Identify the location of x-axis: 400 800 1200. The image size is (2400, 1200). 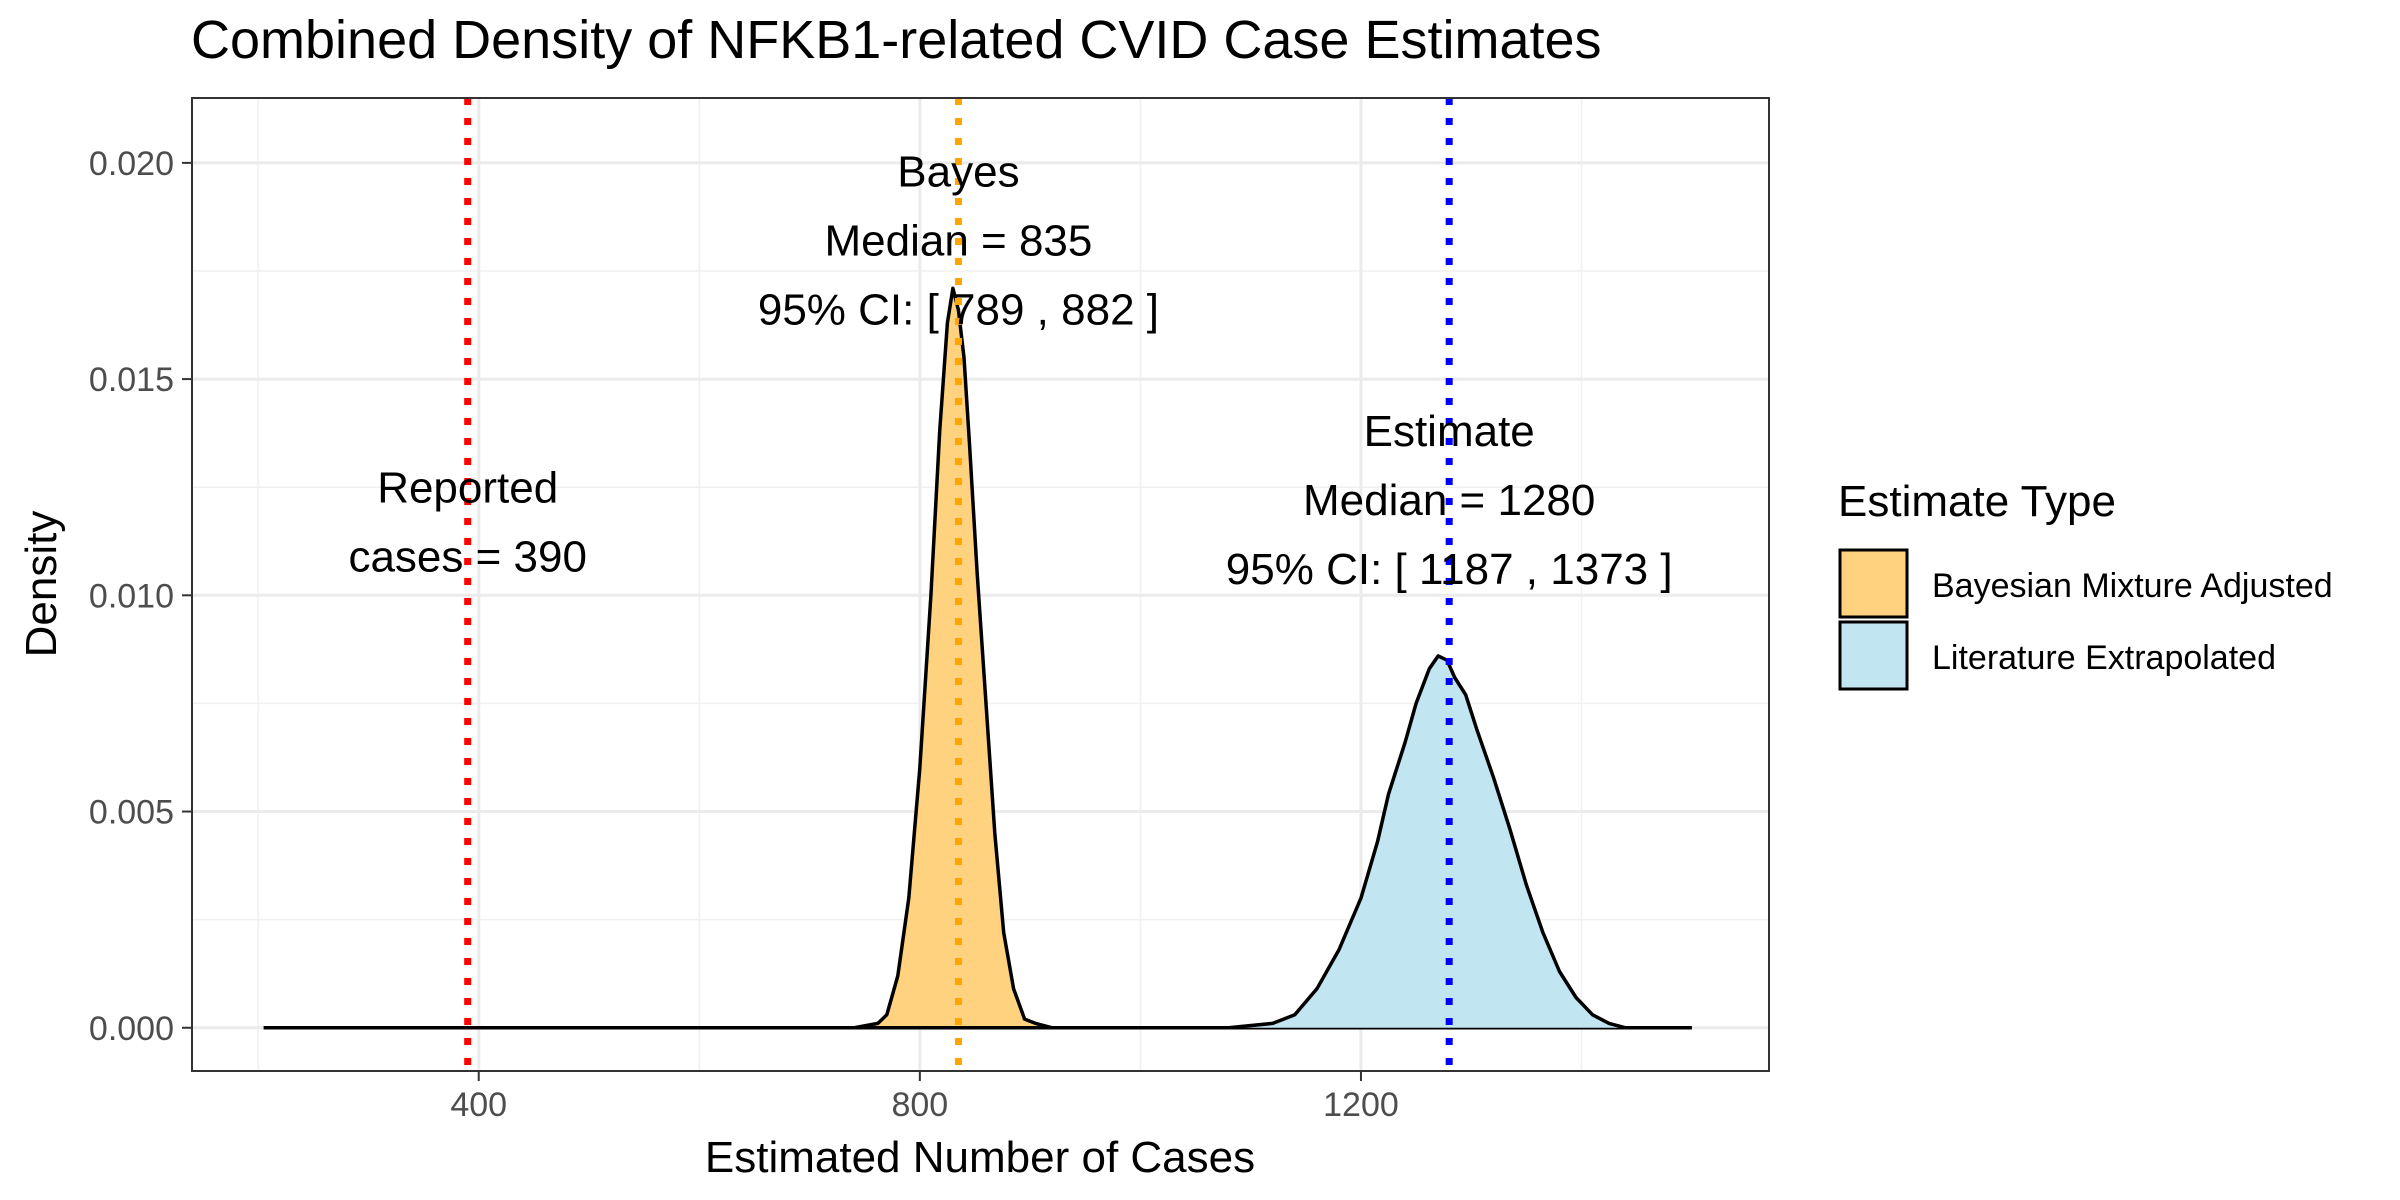
(924, 1097).